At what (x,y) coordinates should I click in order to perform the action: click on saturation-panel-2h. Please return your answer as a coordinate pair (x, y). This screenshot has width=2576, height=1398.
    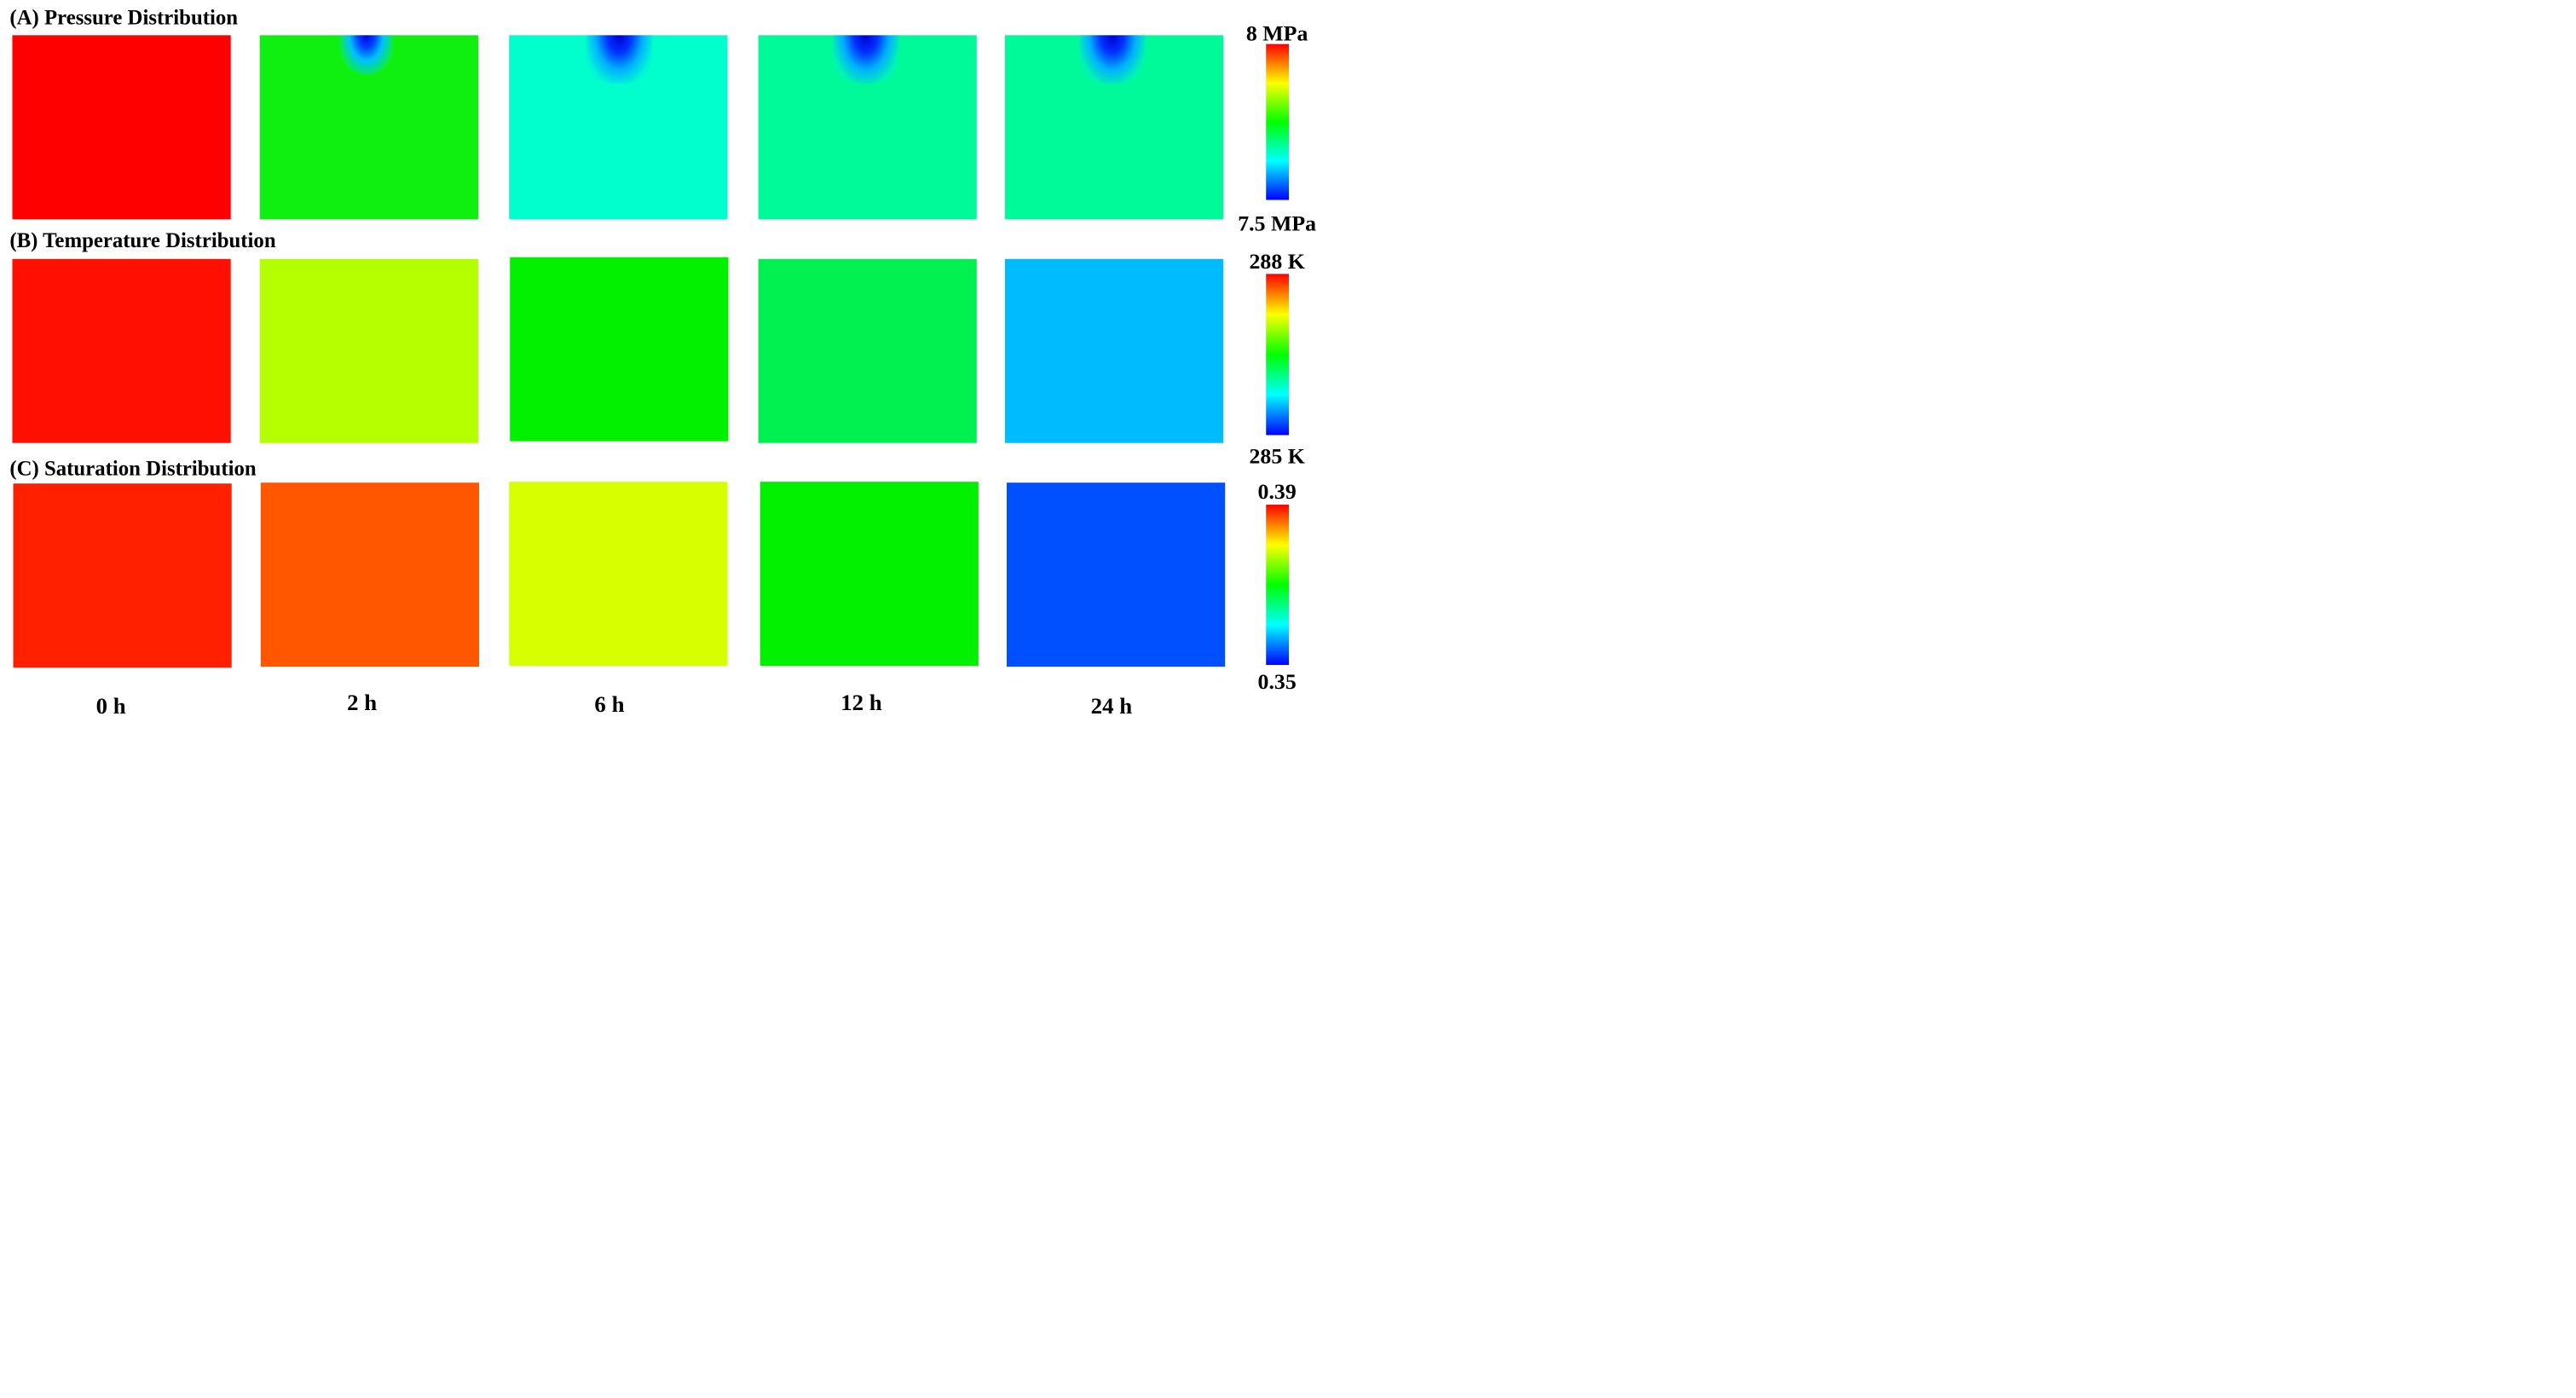
    Looking at the image, I should click on (370, 575).